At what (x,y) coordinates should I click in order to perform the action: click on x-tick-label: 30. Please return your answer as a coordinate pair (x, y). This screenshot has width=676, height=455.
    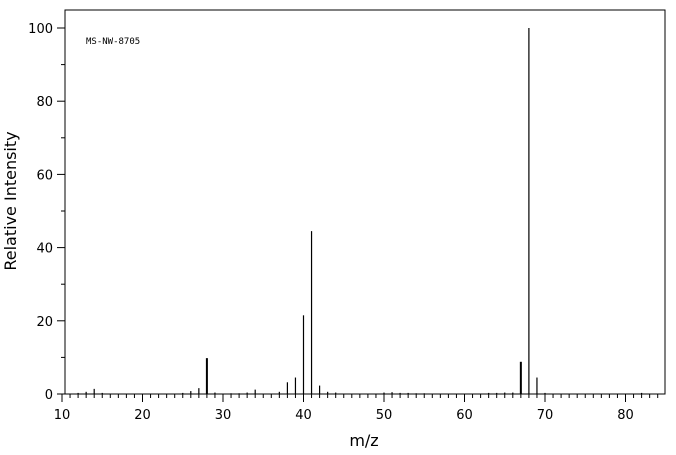
    Looking at the image, I should click on (223, 415).